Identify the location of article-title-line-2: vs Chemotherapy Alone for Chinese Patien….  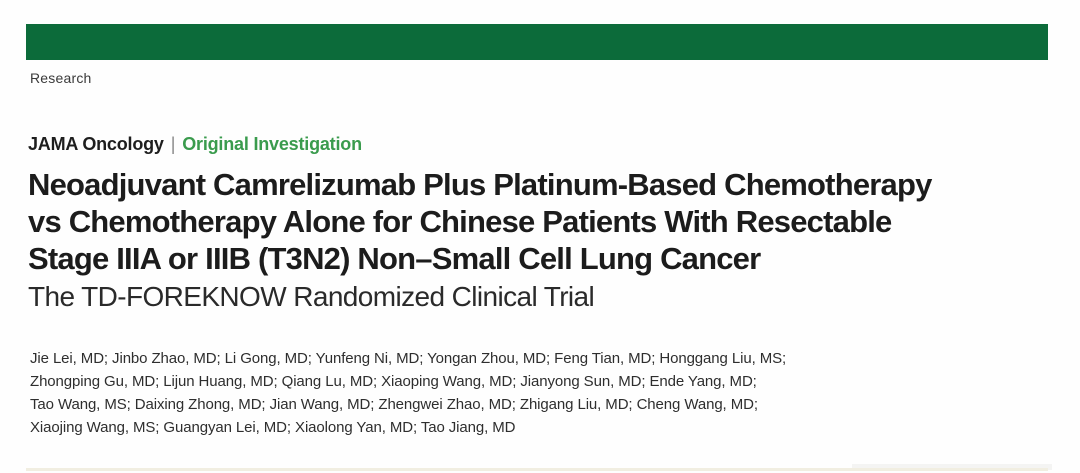
(460, 221).